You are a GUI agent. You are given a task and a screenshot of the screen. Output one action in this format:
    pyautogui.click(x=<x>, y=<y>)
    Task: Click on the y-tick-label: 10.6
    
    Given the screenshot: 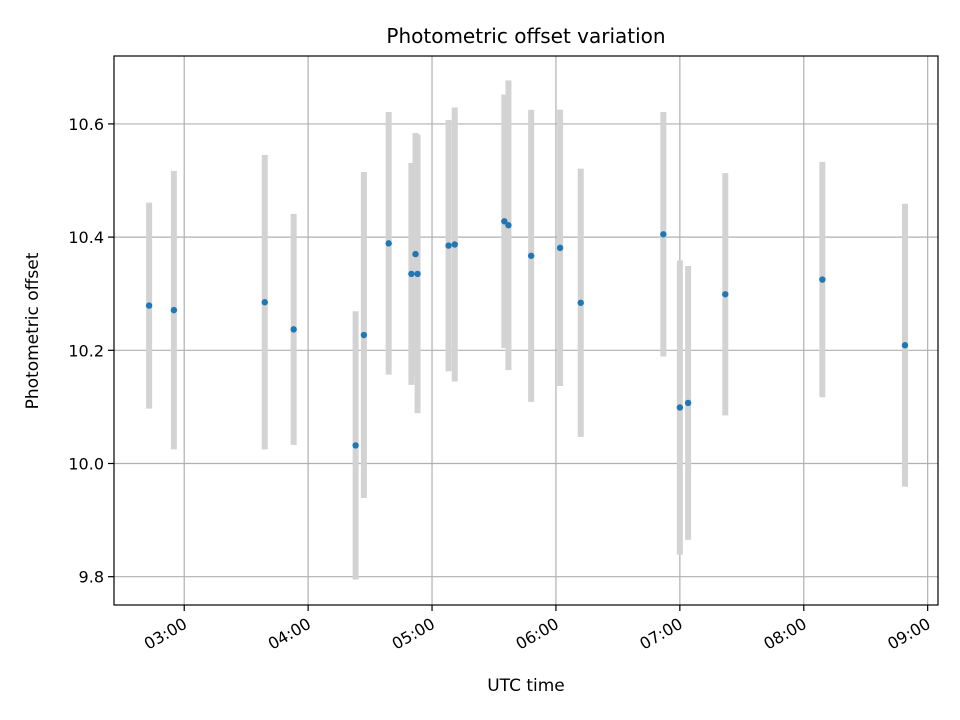 What is the action you would take?
    pyautogui.click(x=86, y=124)
    